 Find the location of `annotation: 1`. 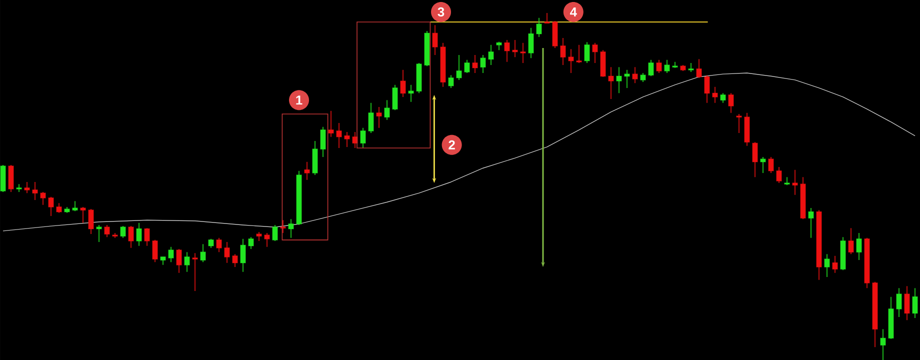

annotation: 1 is located at coordinates (299, 99).